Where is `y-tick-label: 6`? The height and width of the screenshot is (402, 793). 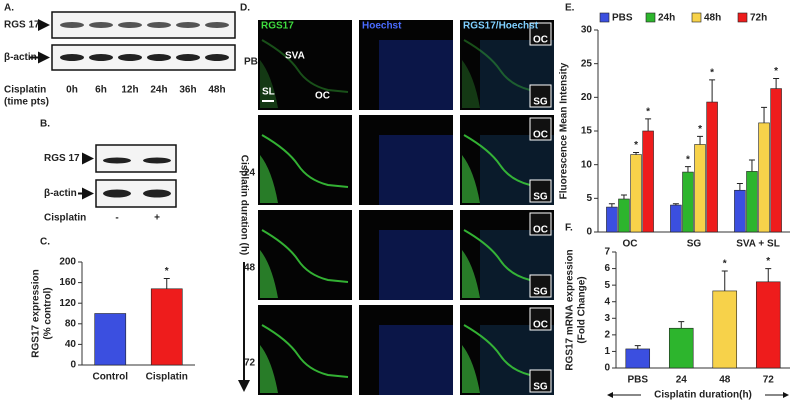 y-tick-label: 6 is located at coordinates (607, 268).